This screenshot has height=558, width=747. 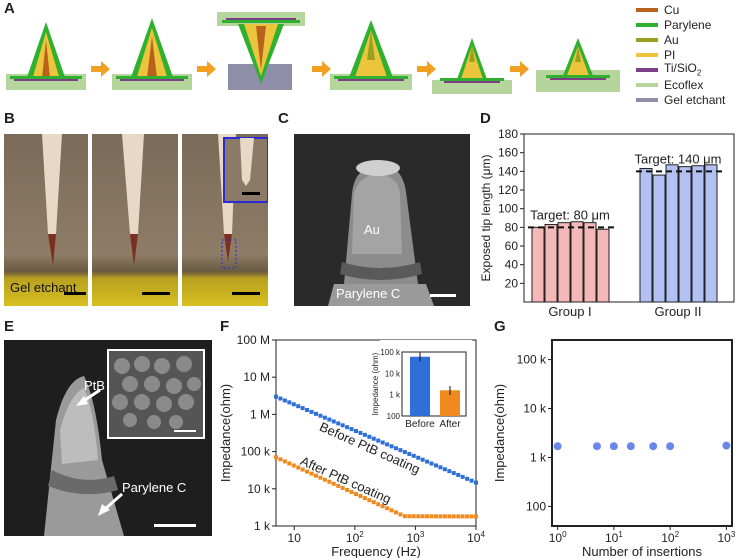 What do you see at coordinates (46, 220) in the screenshot?
I see `photo-b1: Gel etchant` at bounding box center [46, 220].